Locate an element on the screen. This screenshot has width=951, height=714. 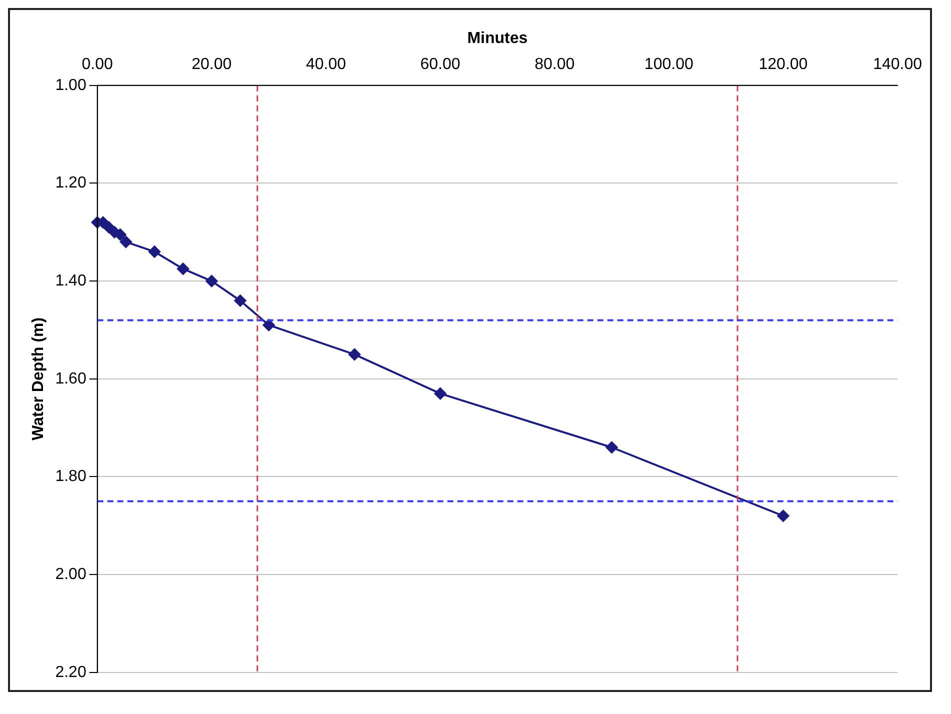
x-axis-title: Minutes is located at coordinates (497, 39).